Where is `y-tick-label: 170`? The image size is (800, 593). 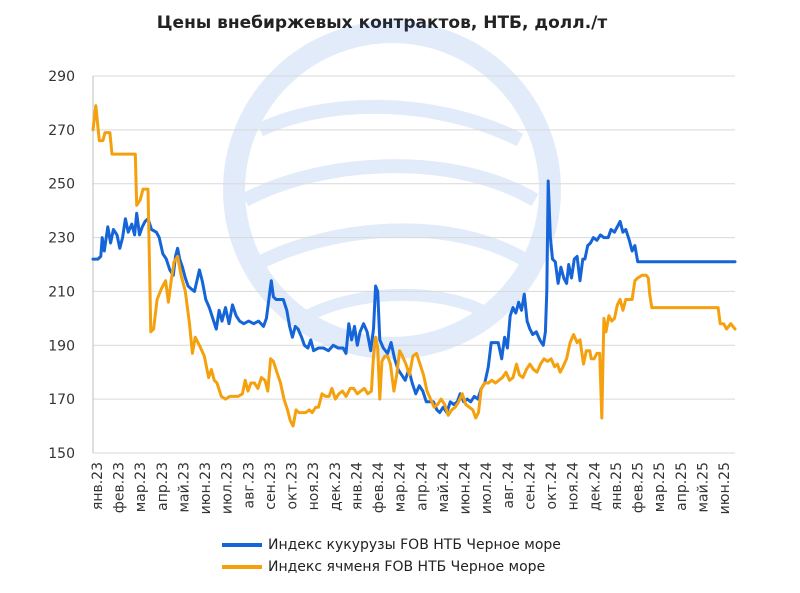 y-tick-label: 170 is located at coordinates (61, 400).